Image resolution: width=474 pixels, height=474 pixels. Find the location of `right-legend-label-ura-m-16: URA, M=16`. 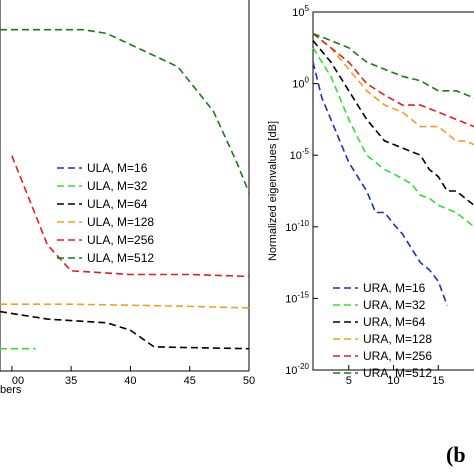

right-legend-label-ura-m-16: URA, M=16 is located at coordinates (394, 288).